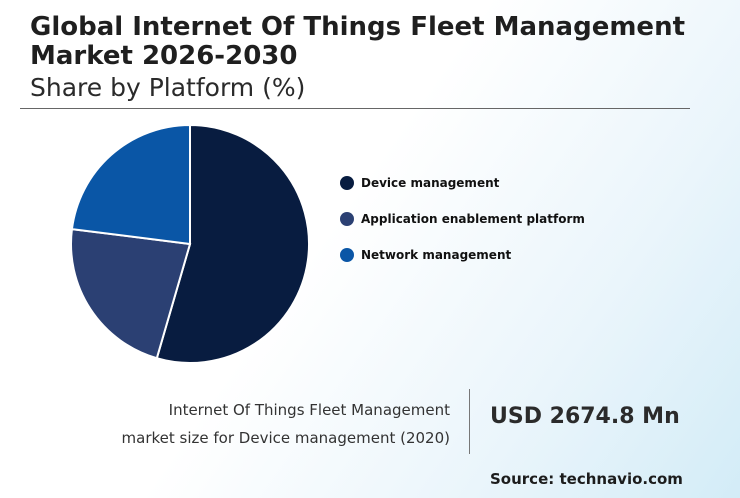 The height and width of the screenshot is (498, 740). Describe the element at coordinates (309, 410) in the screenshot. I see `stat-label-line-1: Internet Of Things Fleet Management` at that location.